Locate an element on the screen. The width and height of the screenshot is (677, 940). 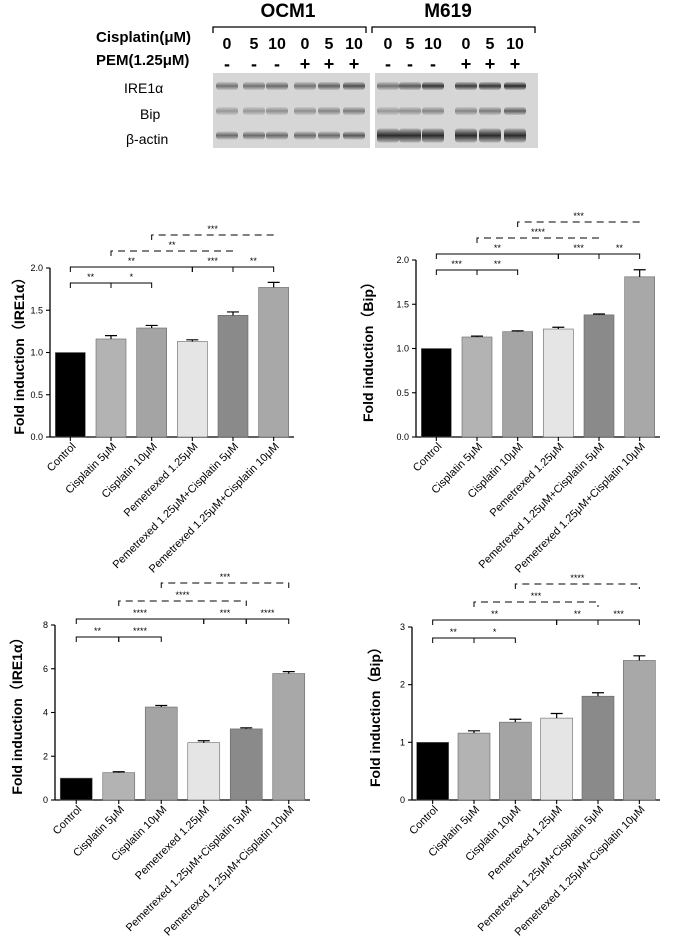
y-tick-label: 4 is located at coordinates (45, 713).